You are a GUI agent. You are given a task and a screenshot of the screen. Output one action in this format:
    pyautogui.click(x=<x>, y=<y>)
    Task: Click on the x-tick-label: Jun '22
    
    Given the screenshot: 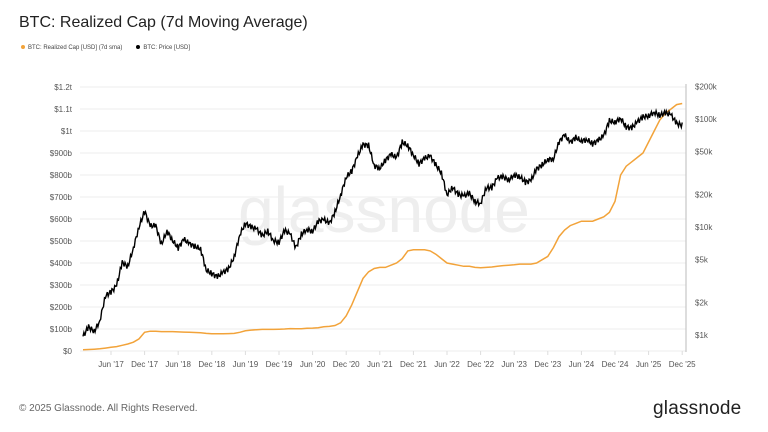 What is the action you would take?
    pyautogui.click(x=447, y=364)
    